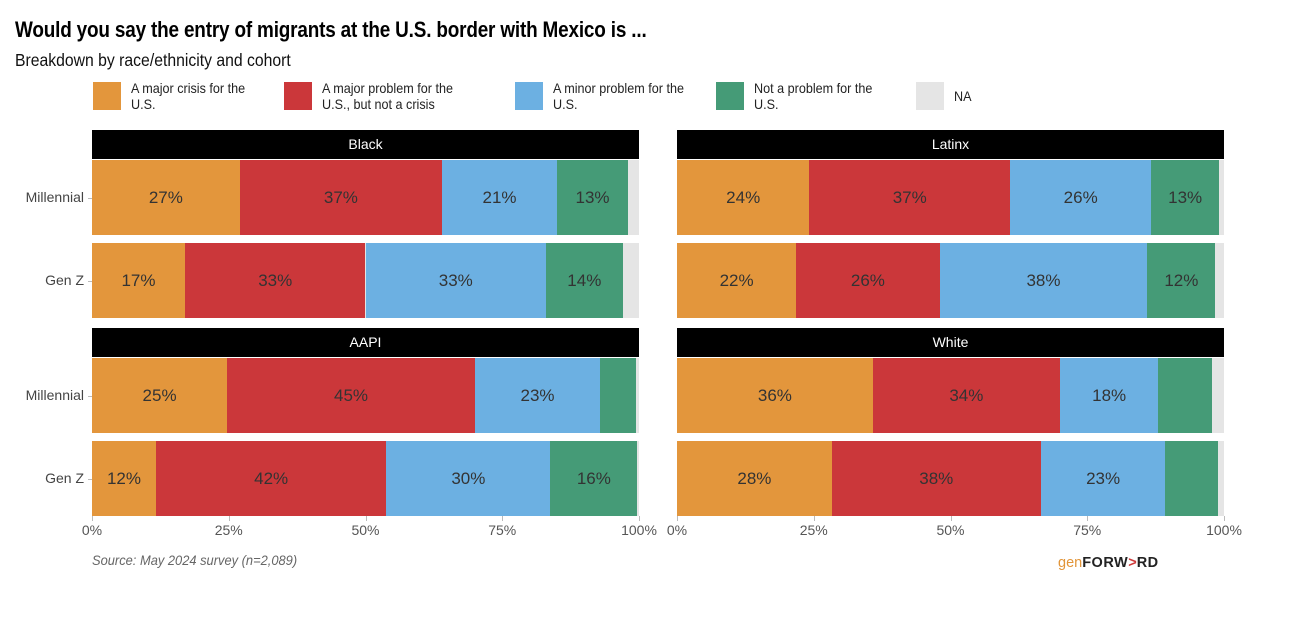 Image resolution: width=1298 pixels, height=624 pixels. Describe the element at coordinates (618, 96) in the screenshot. I see `legend-label: A minor problem for the U.S.` at that location.